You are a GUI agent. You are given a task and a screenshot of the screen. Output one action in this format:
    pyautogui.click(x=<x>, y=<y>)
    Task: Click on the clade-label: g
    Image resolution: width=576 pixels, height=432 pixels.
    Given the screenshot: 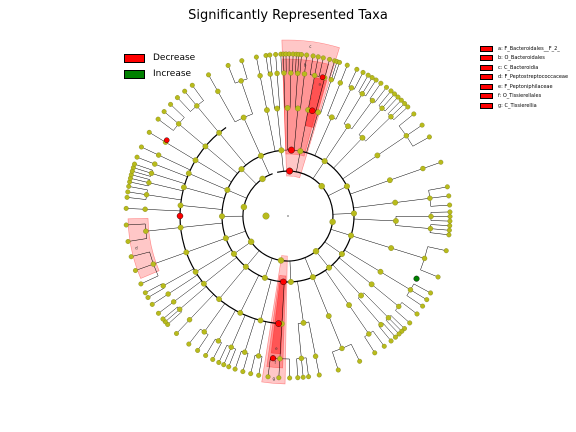 What is the action you would take?
    pyautogui.click(x=274, y=378)
    